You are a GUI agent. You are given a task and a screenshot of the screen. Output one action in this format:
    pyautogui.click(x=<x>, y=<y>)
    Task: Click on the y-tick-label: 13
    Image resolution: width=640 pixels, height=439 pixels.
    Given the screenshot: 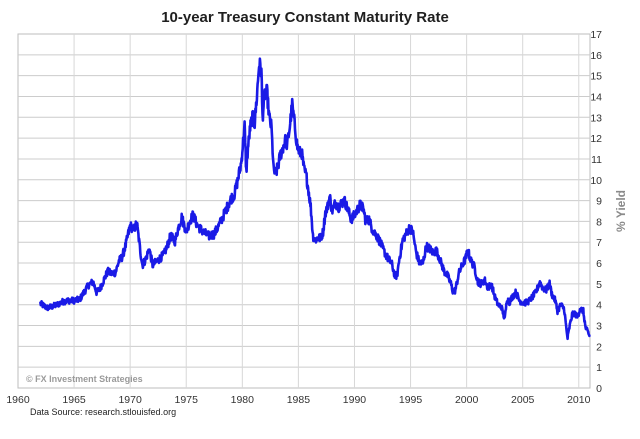 What is the action you would take?
    pyautogui.click(x=596, y=118)
    